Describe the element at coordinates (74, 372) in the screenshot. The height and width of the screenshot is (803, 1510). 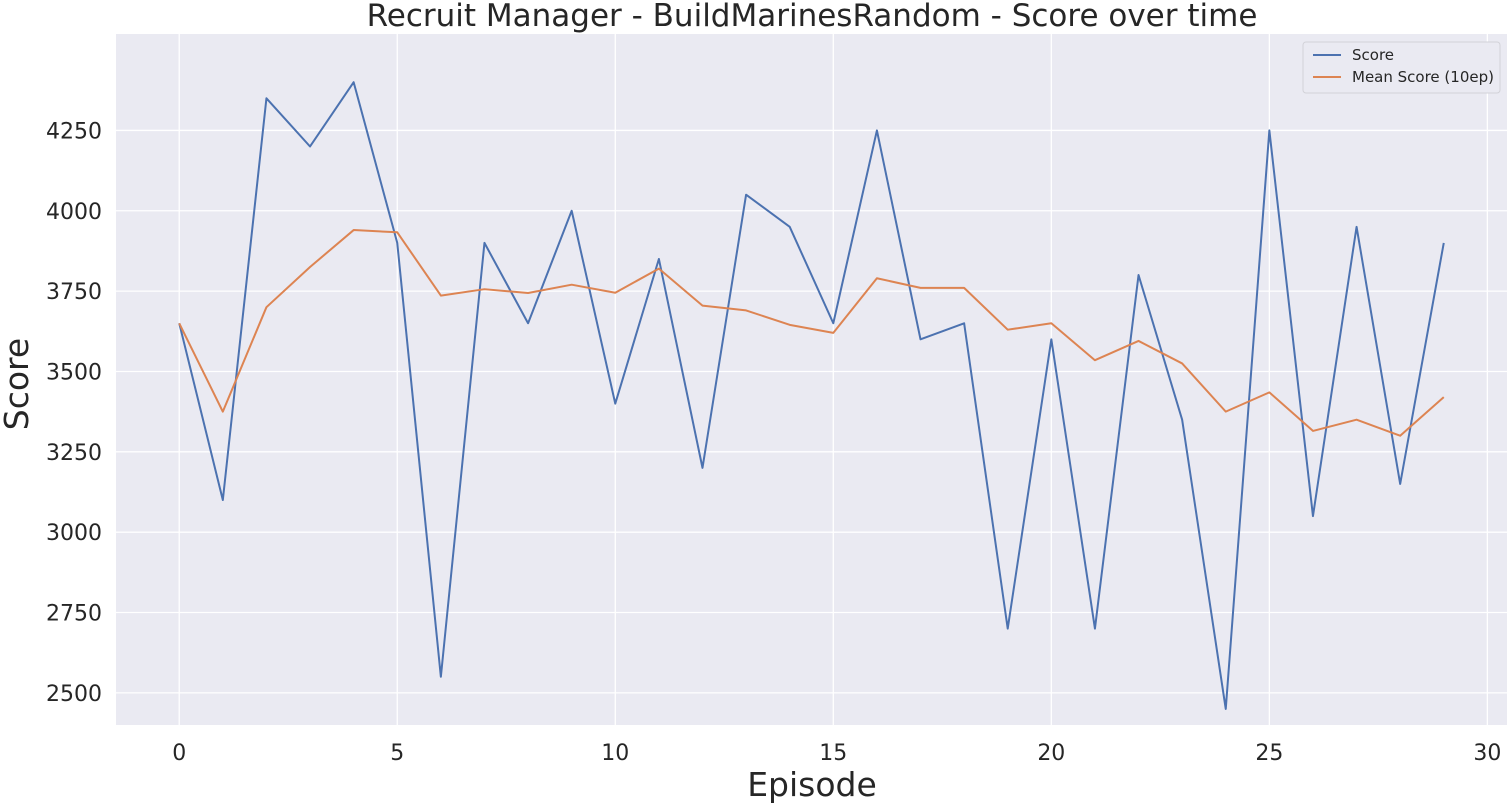
I see `y-tick-label: 3500` at that location.